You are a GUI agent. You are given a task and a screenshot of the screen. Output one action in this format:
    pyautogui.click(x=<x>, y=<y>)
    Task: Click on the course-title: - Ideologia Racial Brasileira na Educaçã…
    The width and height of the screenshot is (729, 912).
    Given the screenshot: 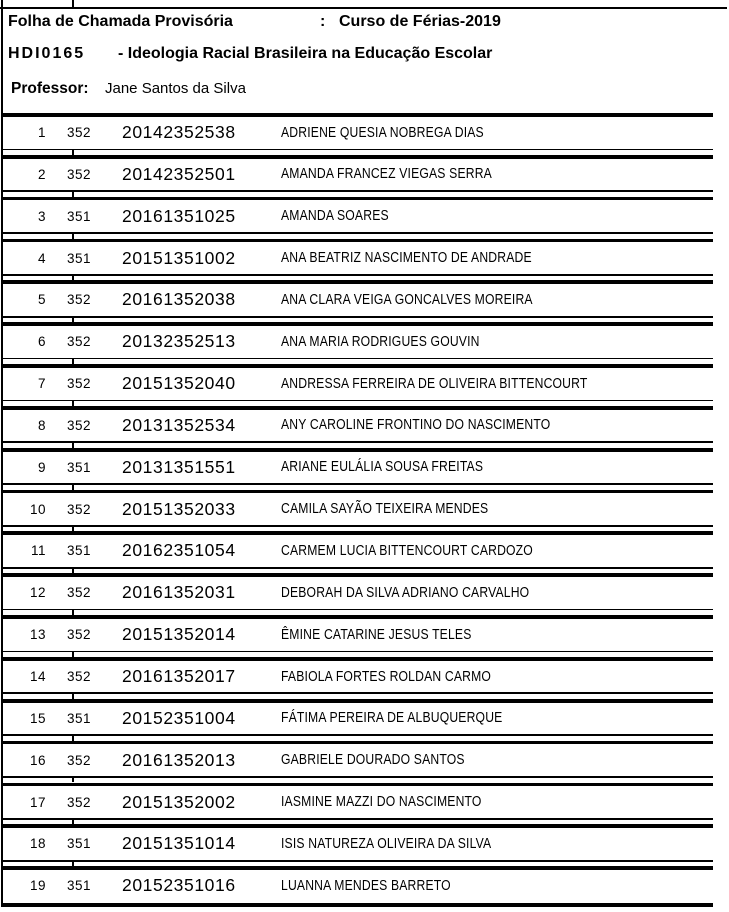 What is the action you would take?
    pyautogui.click(x=305, y=53)
    